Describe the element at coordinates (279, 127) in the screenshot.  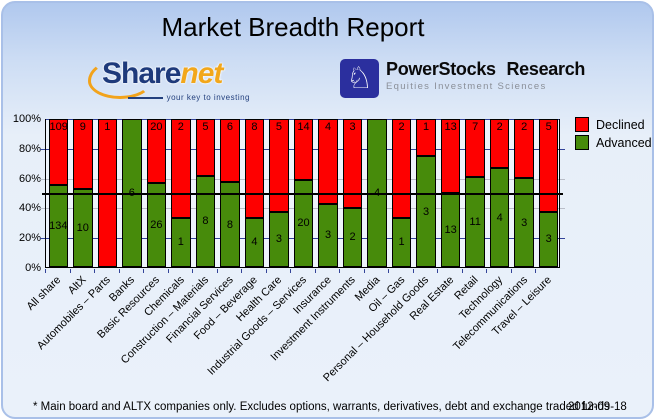
I see `declined-value-label: 5` at that location.